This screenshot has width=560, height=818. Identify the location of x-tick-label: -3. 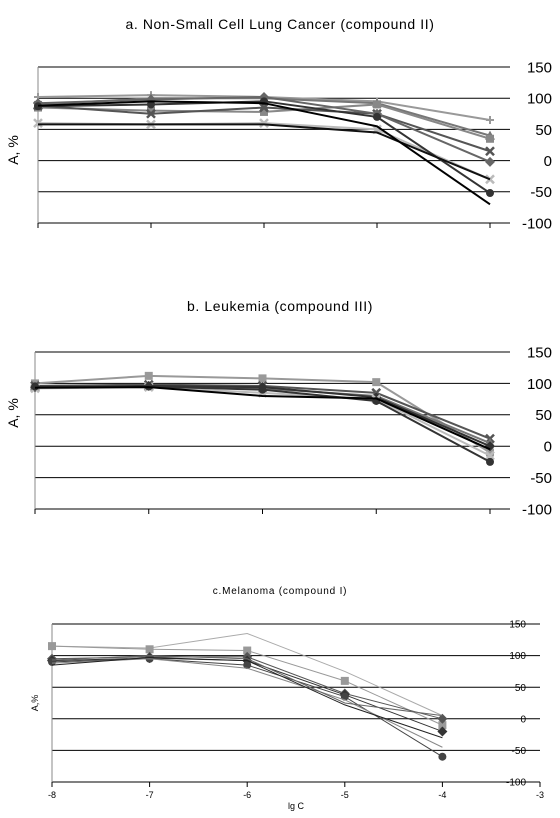
(540, 795).